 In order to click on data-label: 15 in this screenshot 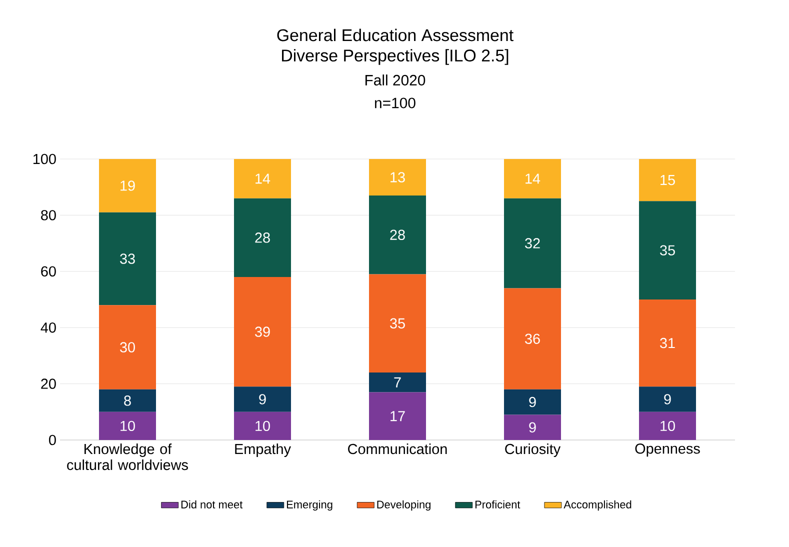, I will do `click(667, 180)`.